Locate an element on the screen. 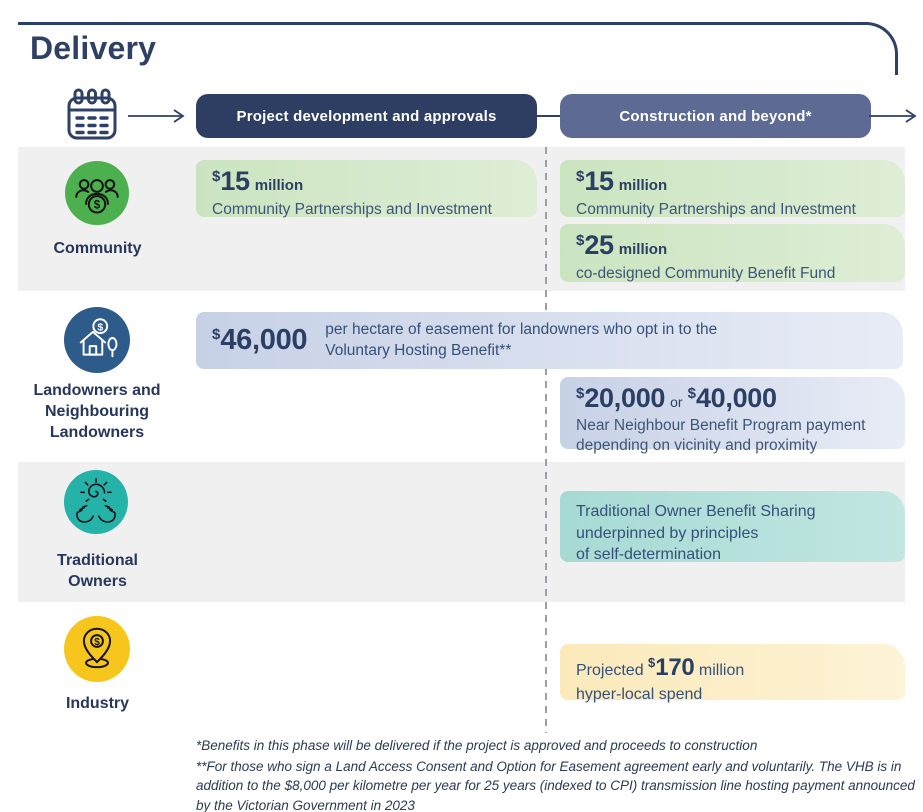  column-divider-dashed-line is located at coordinates (546, 440).